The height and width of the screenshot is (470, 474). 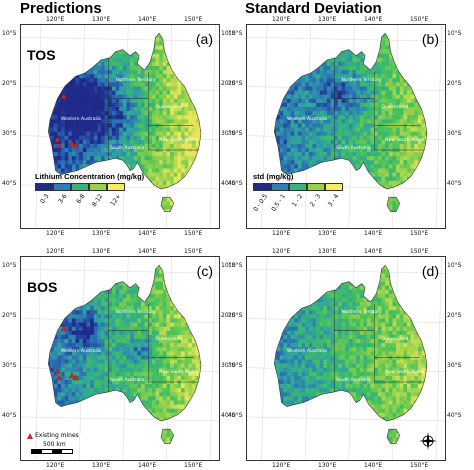 I want to click on mine-legend-label: Existing mines, so click(x=57, y=435).